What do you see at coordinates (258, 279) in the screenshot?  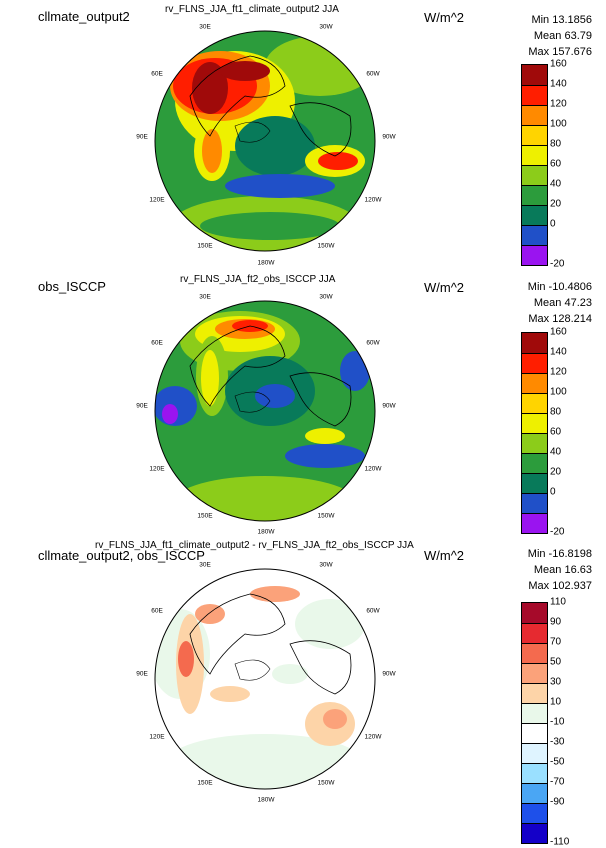 I see `panel-title: rv_FLNS_JJA_ft2_obs_ISCCP JJA` at bounding box center [258, 279].